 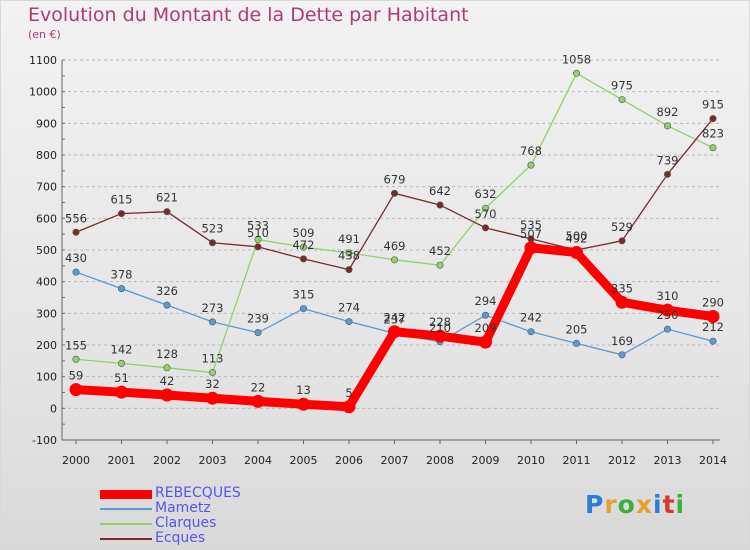 What do you see at coordinates (622, 341) in the screenshot?
I see `data-label: 169` at bounding box center [622, 341].